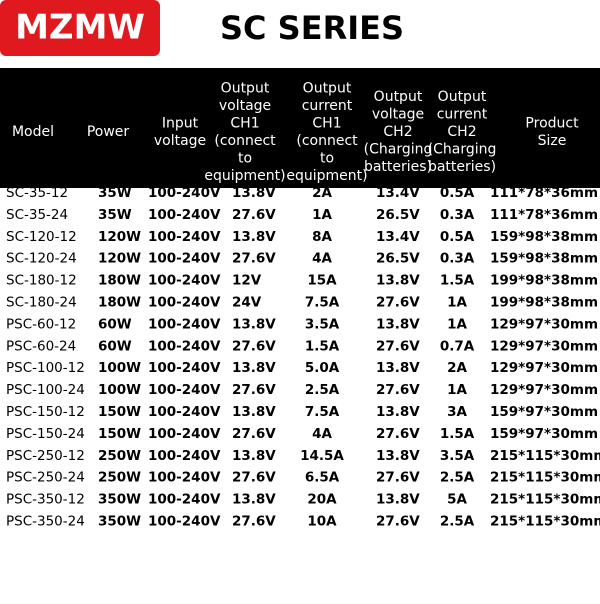 This screenshot has height=604, width=600. What do you see at coordinates (80, 28) in the screenshot?
I see `logo: MZMW` at bounding box center [80, 28].